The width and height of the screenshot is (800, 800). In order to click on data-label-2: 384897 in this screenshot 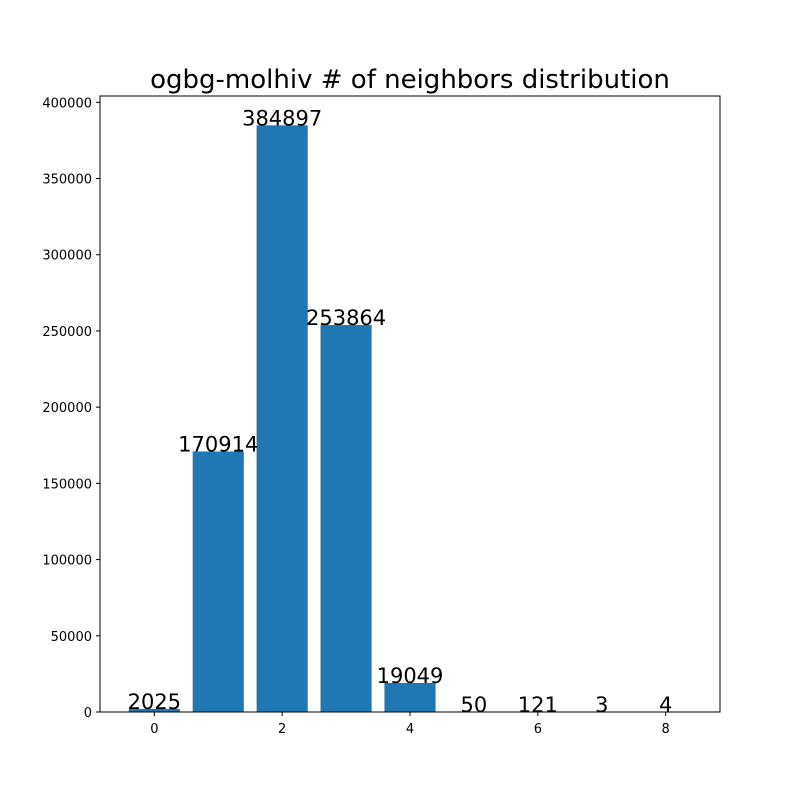, I will do `click(282, 118)`.